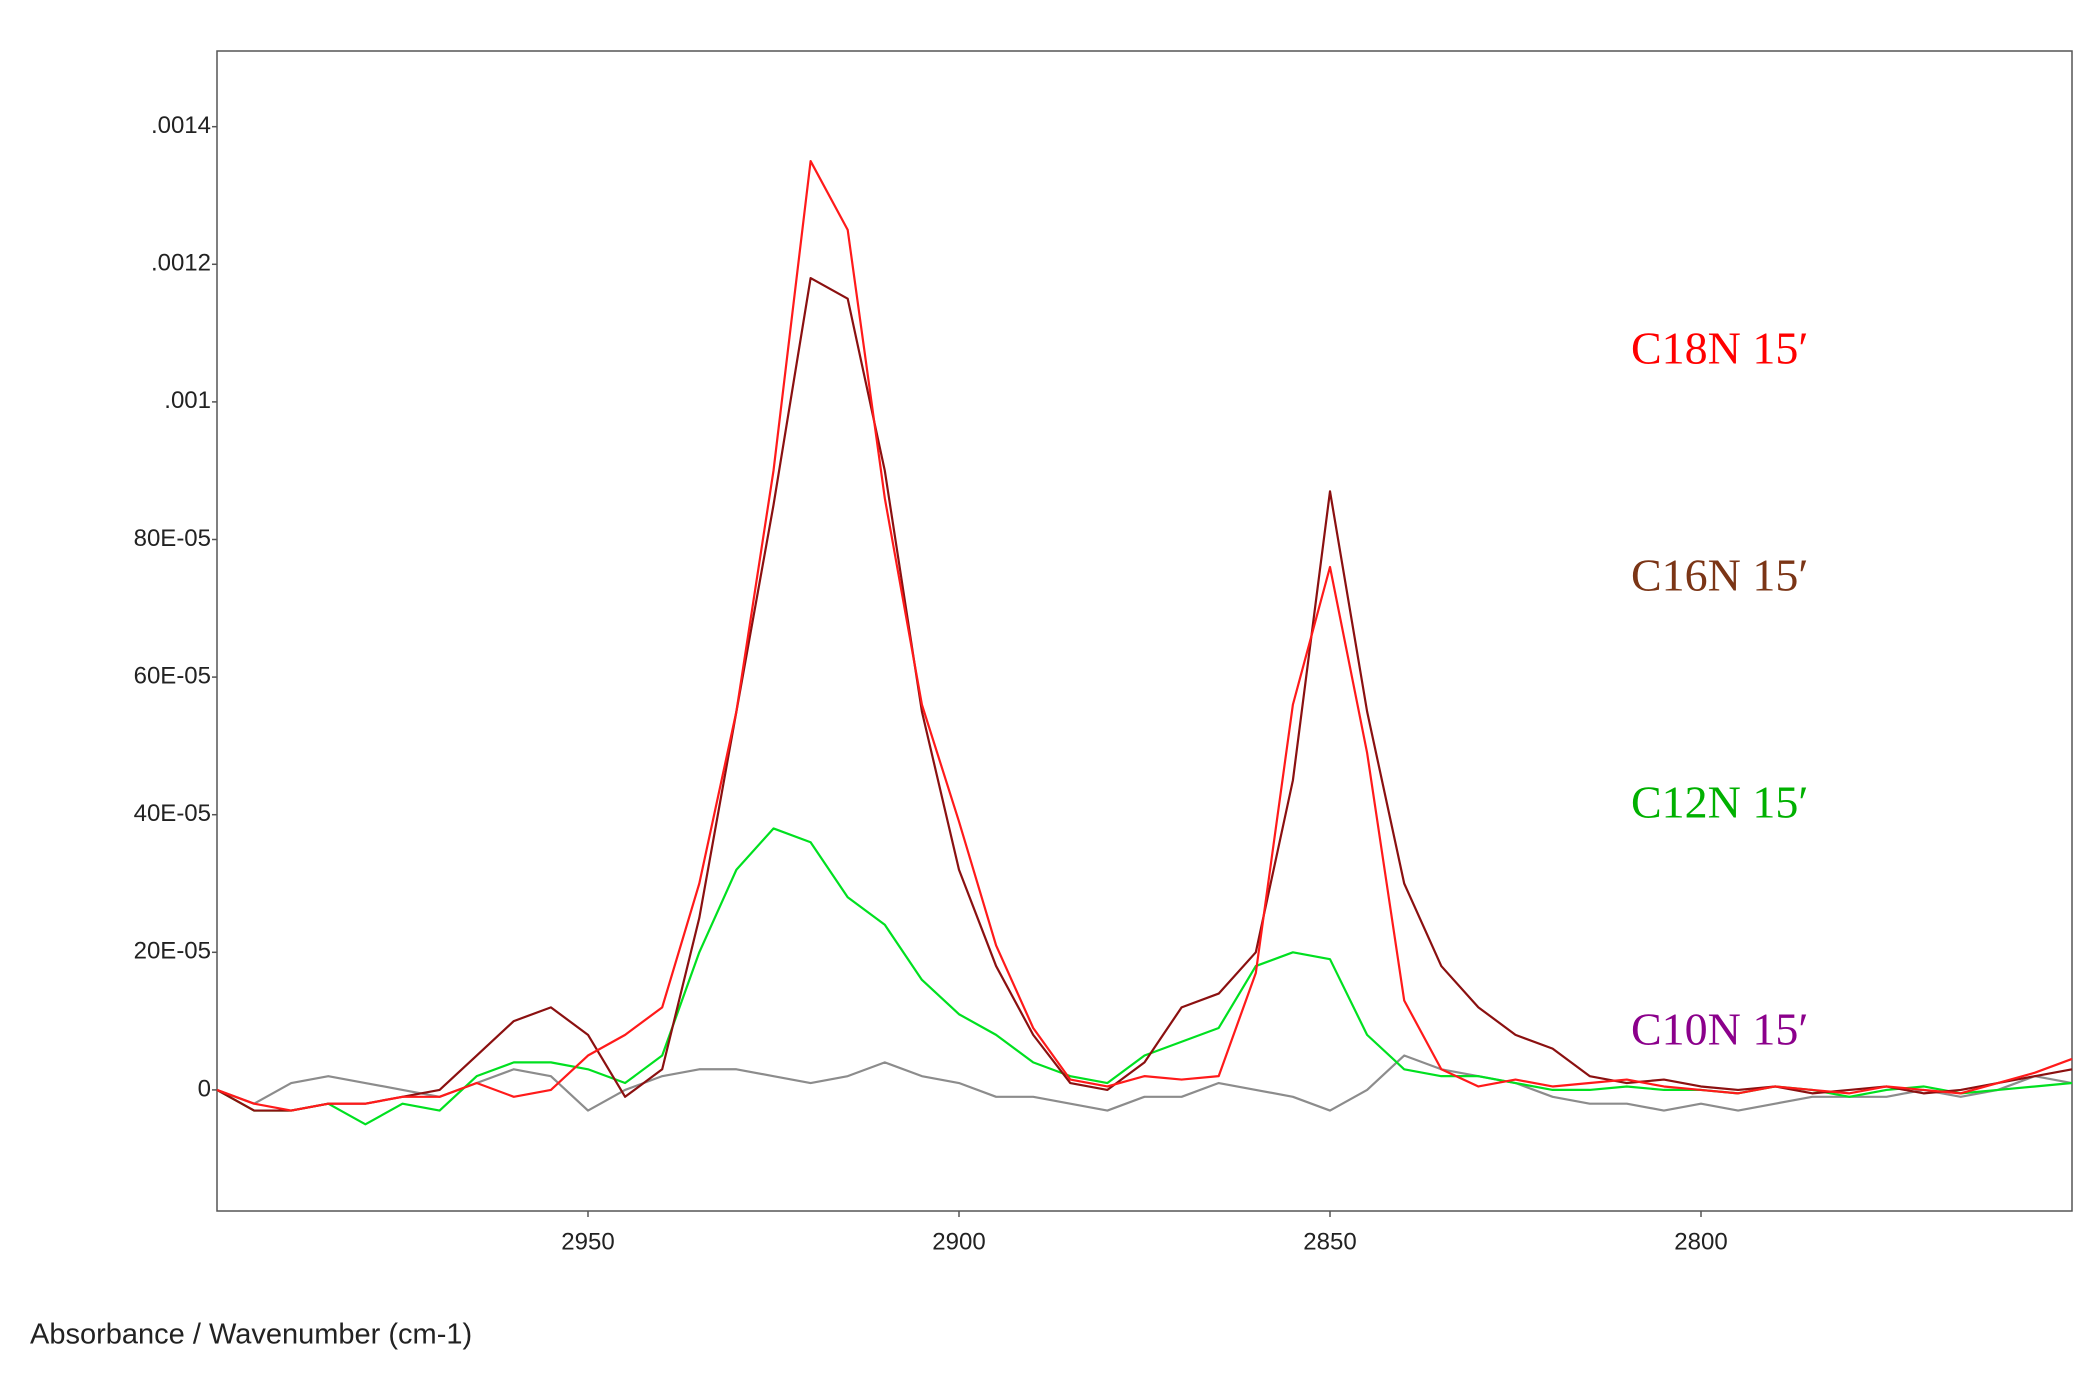  I want to click on y-tick-label: .0014, so click(181, 125).